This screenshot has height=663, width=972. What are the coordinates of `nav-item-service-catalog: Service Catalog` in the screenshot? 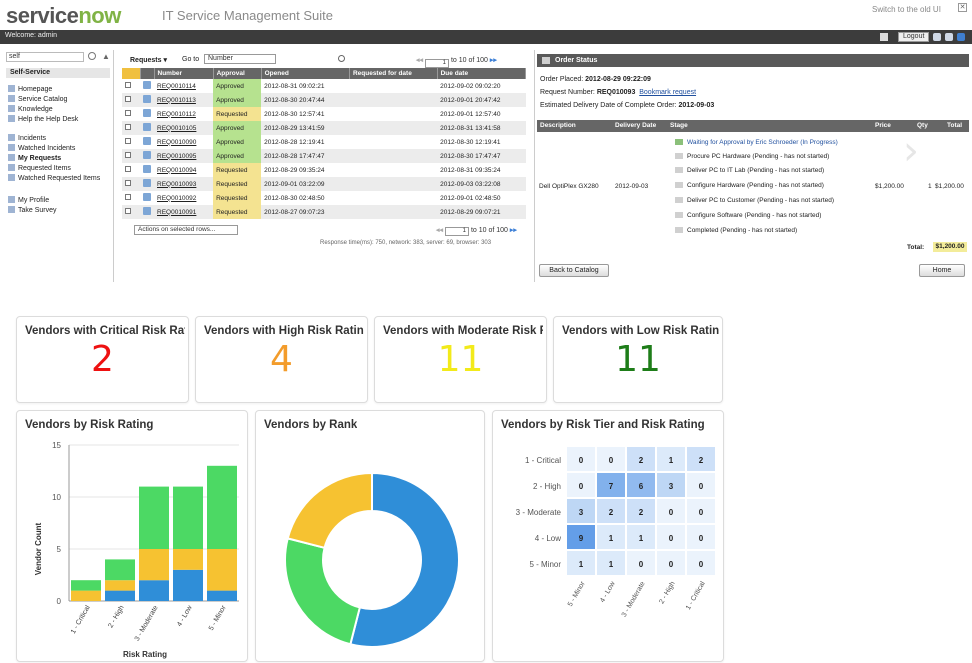 It's located at (37, 99).